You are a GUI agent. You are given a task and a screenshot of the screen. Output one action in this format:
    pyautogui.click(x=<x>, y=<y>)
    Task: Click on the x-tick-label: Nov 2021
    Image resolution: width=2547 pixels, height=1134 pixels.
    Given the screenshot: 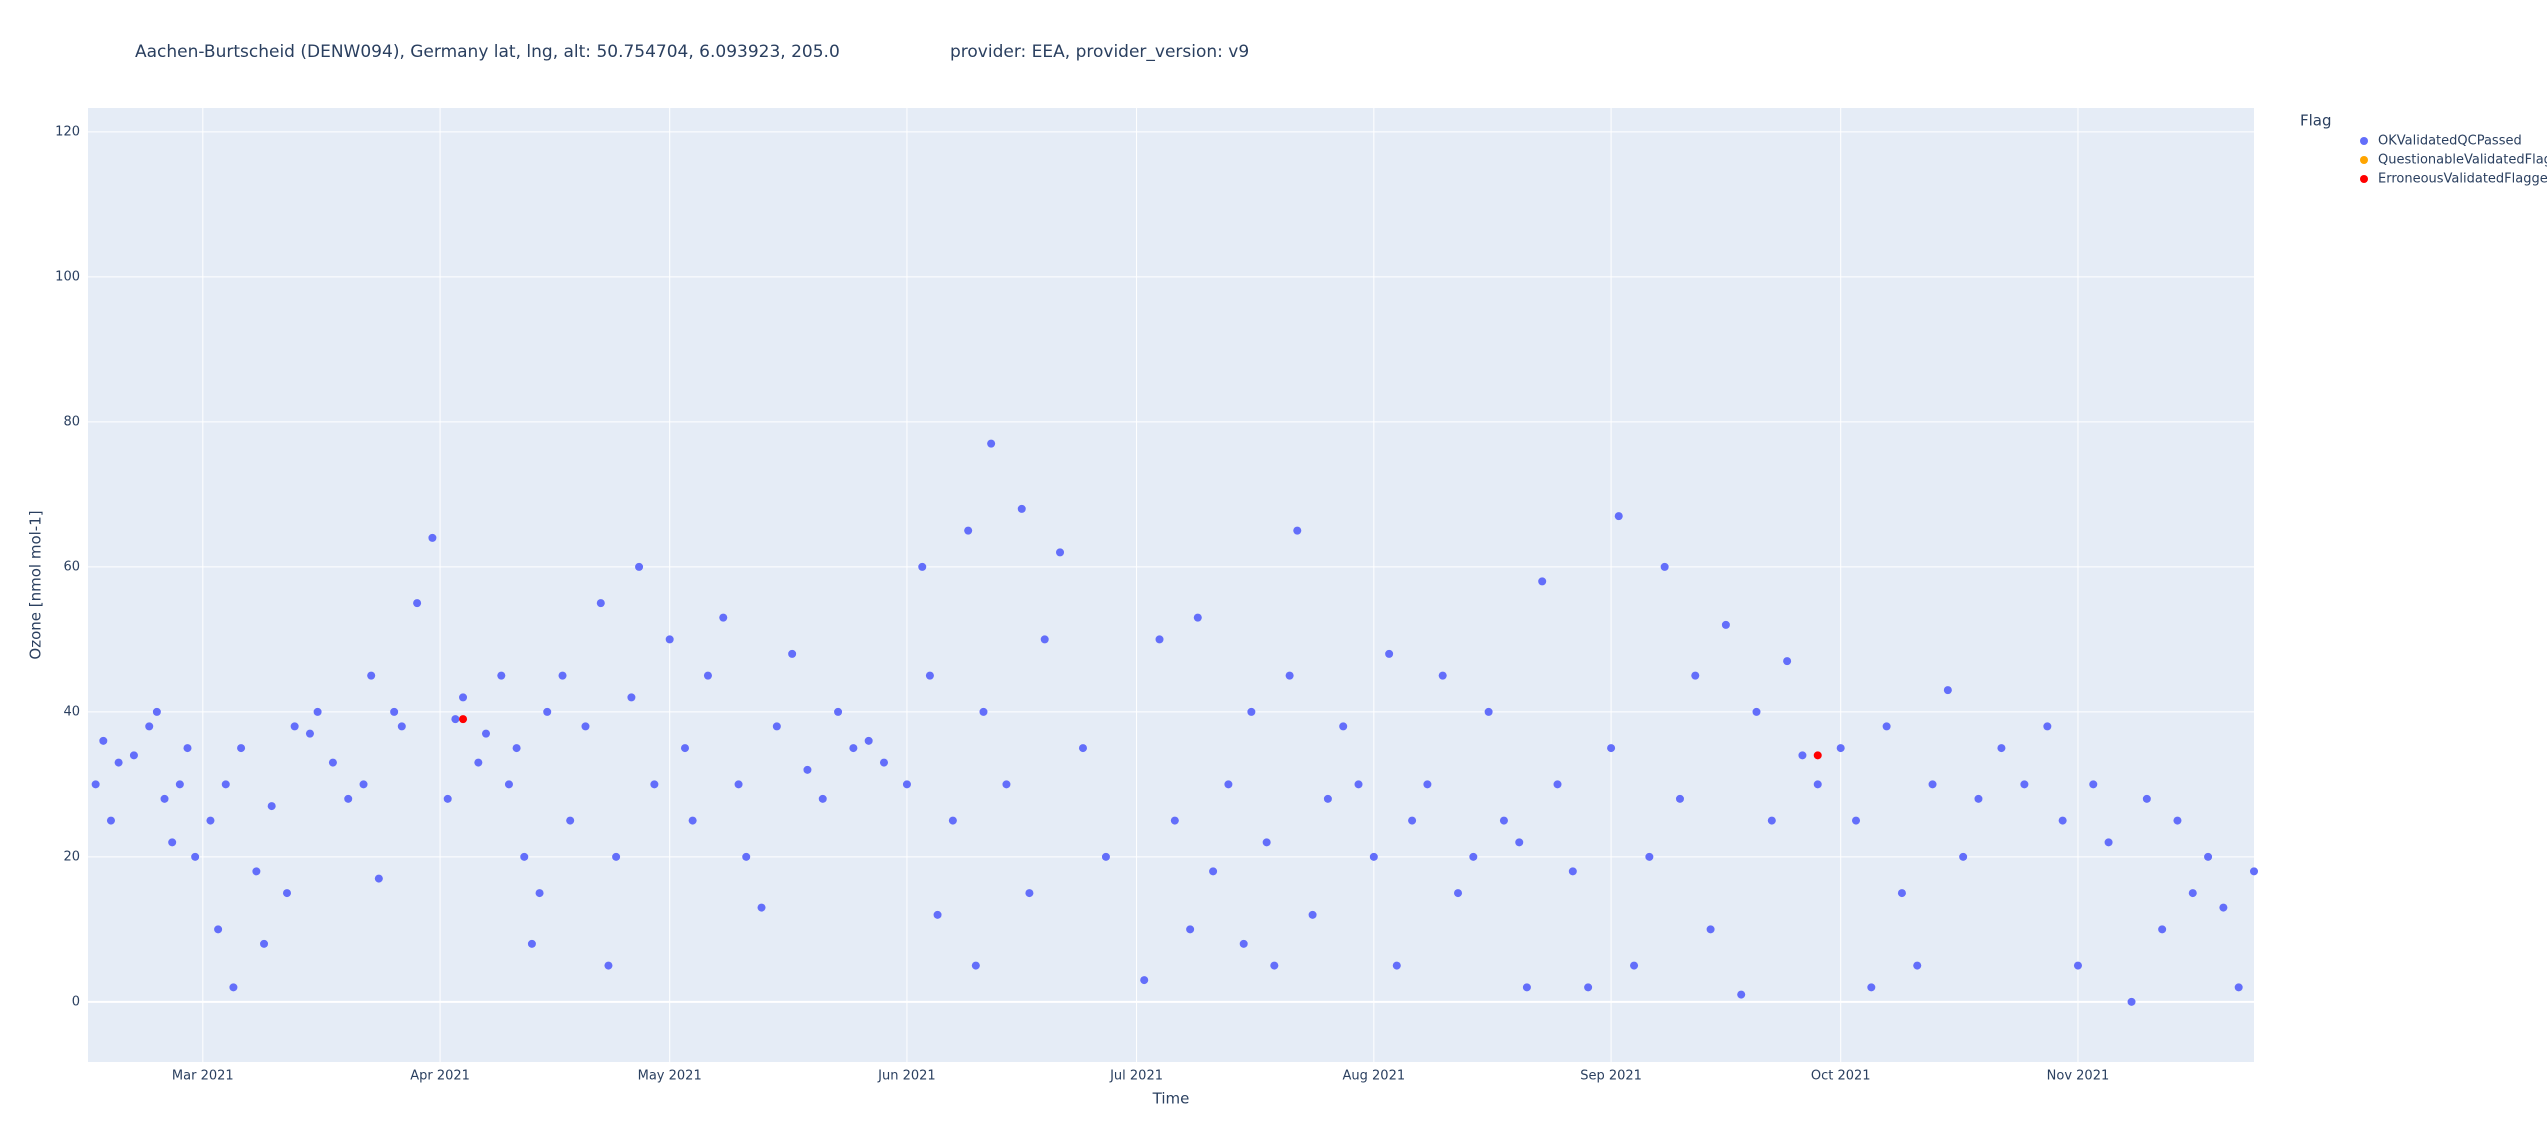 What is the action you would take?
    pyautogui.click(x=2078, y=1076)
    